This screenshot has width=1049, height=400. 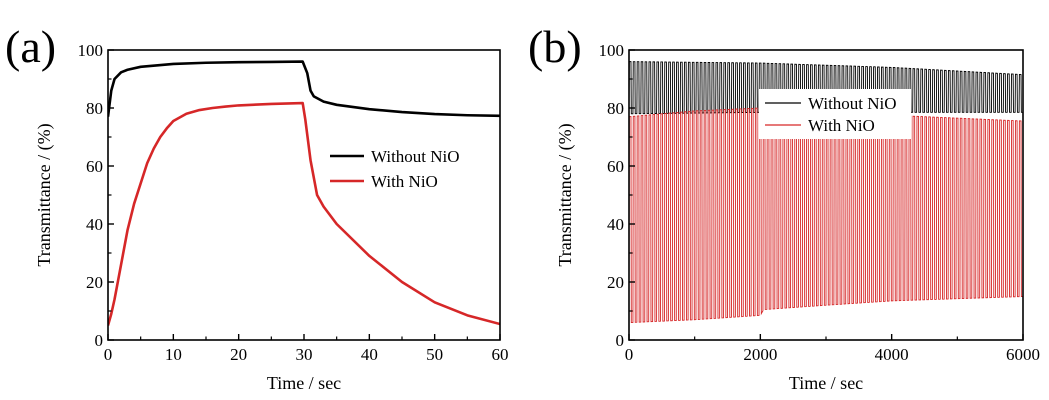 What do you see at coordinates (304, 354) in the screenshot?
I see `x-tick-label: 30` at bounding box center [304, 354].